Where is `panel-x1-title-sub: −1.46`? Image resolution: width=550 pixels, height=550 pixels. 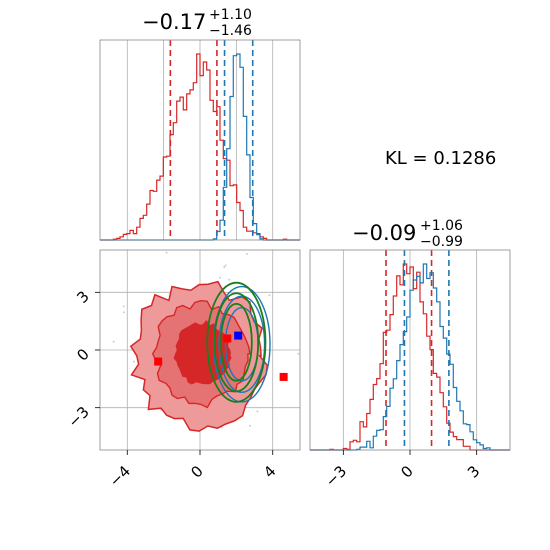
panel-x1-title-sub: −1.46 is located at coordinates (230, 31).